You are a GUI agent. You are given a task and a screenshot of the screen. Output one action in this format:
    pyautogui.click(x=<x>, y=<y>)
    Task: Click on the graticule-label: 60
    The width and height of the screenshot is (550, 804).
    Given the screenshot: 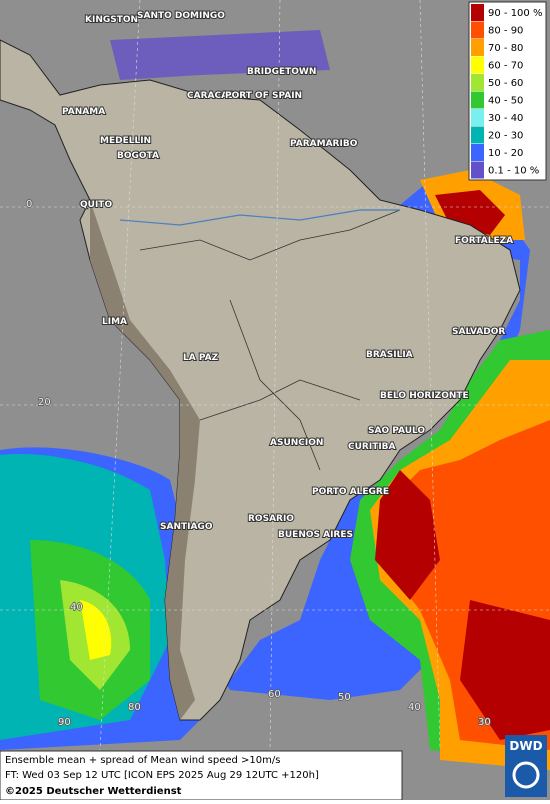 What is the action you would take?
    pyautogui.click(x=274, y=694)
    